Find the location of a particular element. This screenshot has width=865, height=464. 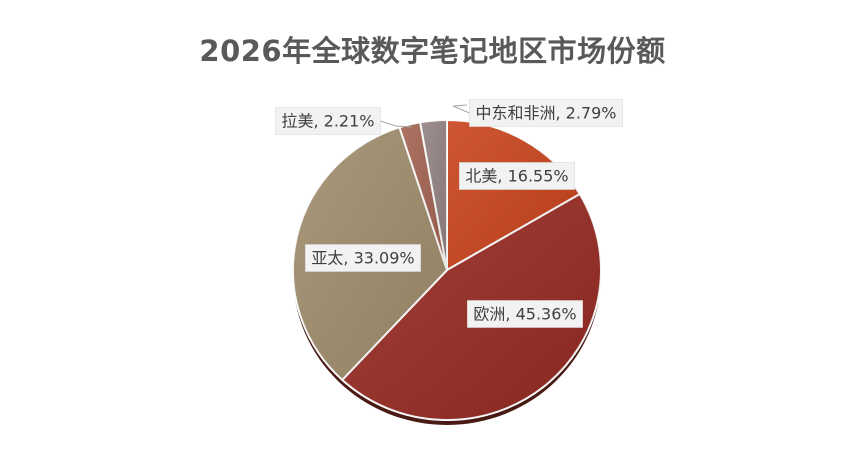

data-label-text-2: 亚太, 33.09% is located at coordinates (362, 258).